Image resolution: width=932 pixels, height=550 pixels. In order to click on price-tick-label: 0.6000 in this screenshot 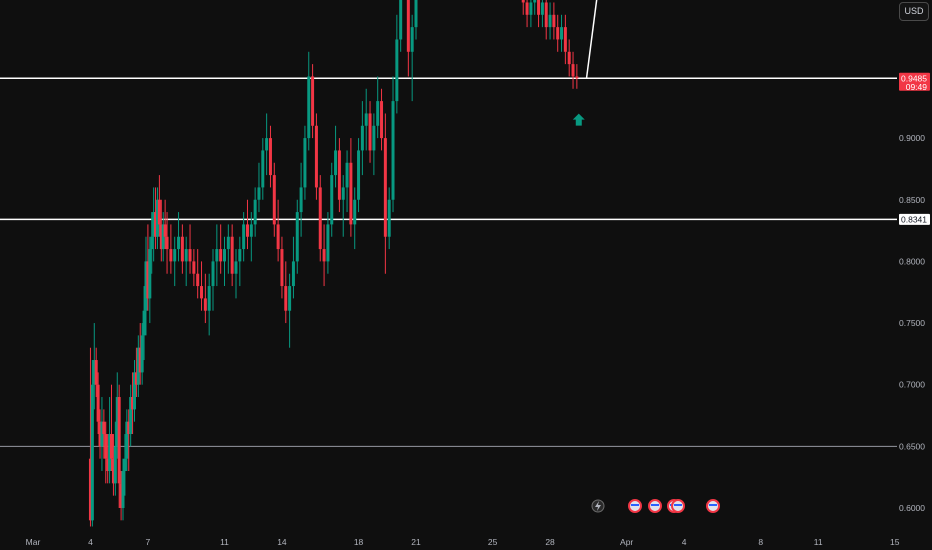, I will do `click(912, 508)`.